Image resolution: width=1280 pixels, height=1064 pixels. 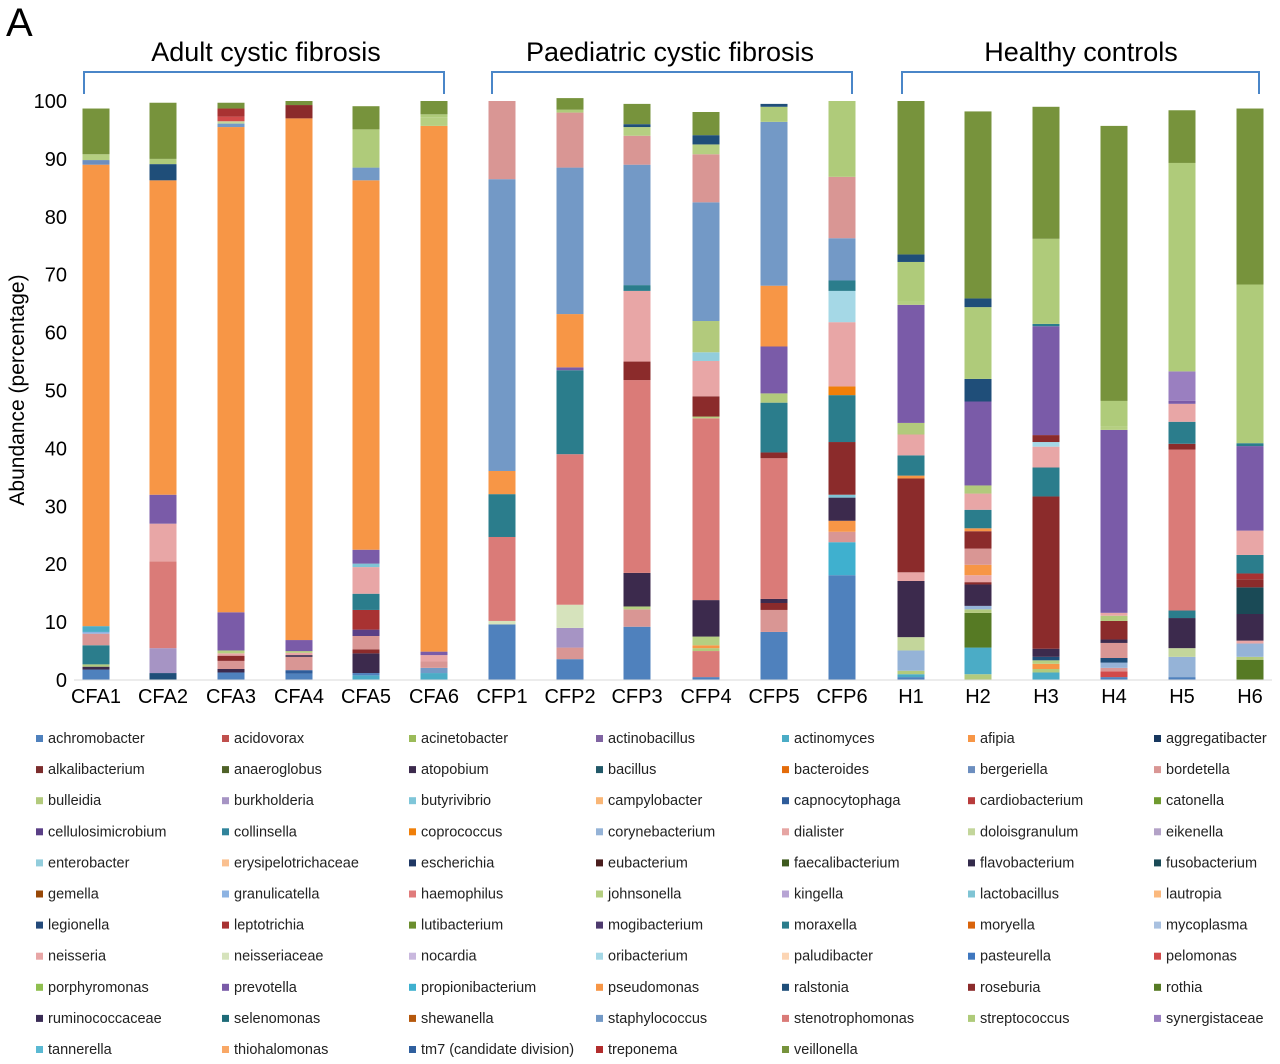 What do you see at coordinates (296, 863) in the screenshot?
I see `legend-label: erysipelotrichaceae` at bounding box center [296, 863].